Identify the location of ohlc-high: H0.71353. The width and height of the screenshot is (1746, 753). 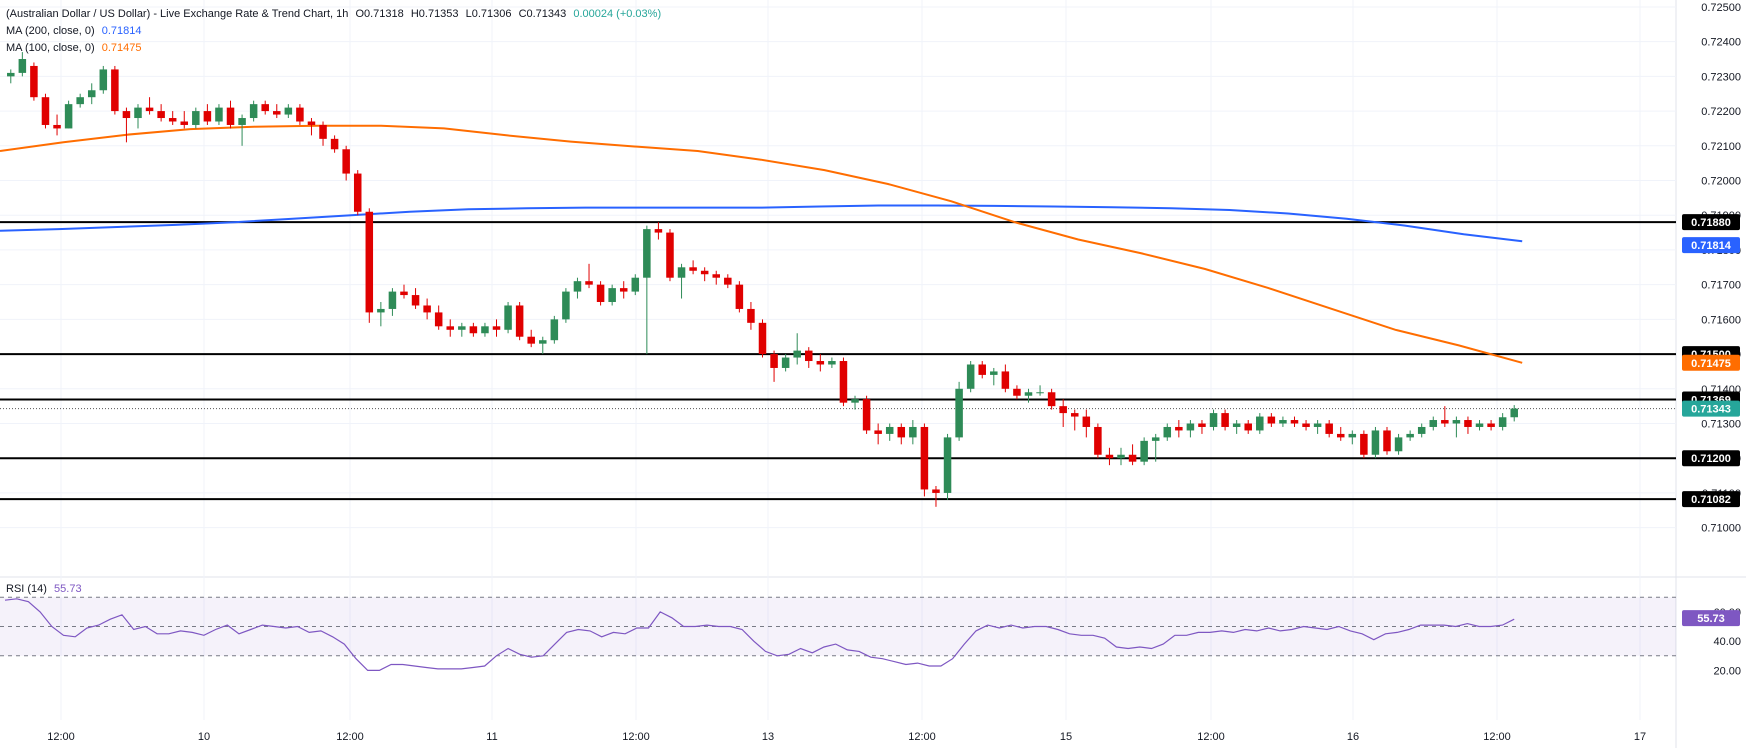
(434, 14).